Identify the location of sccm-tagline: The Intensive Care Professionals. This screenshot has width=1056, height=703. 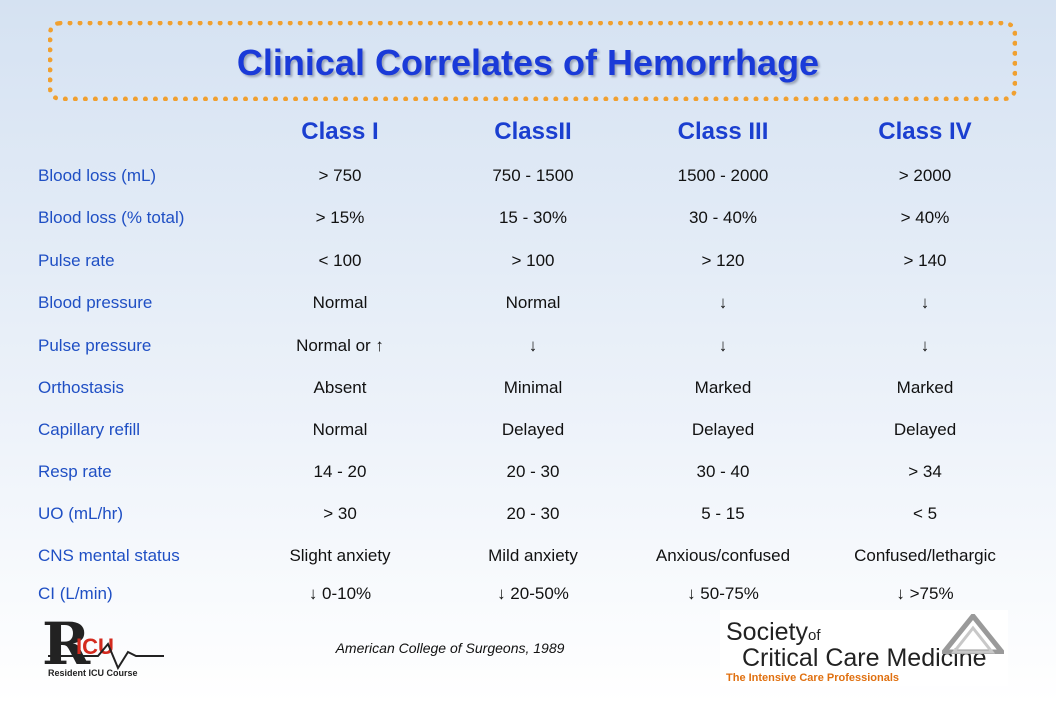
(813, 678).